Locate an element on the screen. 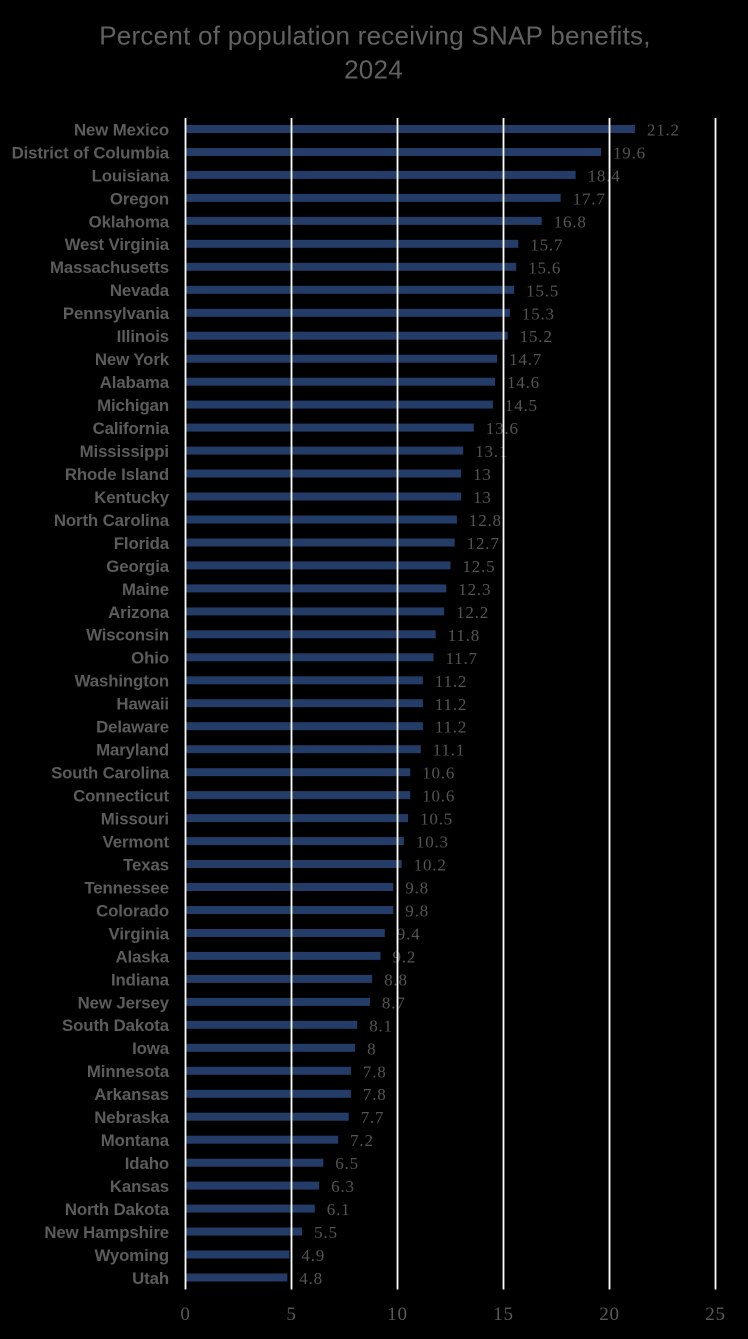  svg-text: 21.2 is located at coordinates (663, 130).